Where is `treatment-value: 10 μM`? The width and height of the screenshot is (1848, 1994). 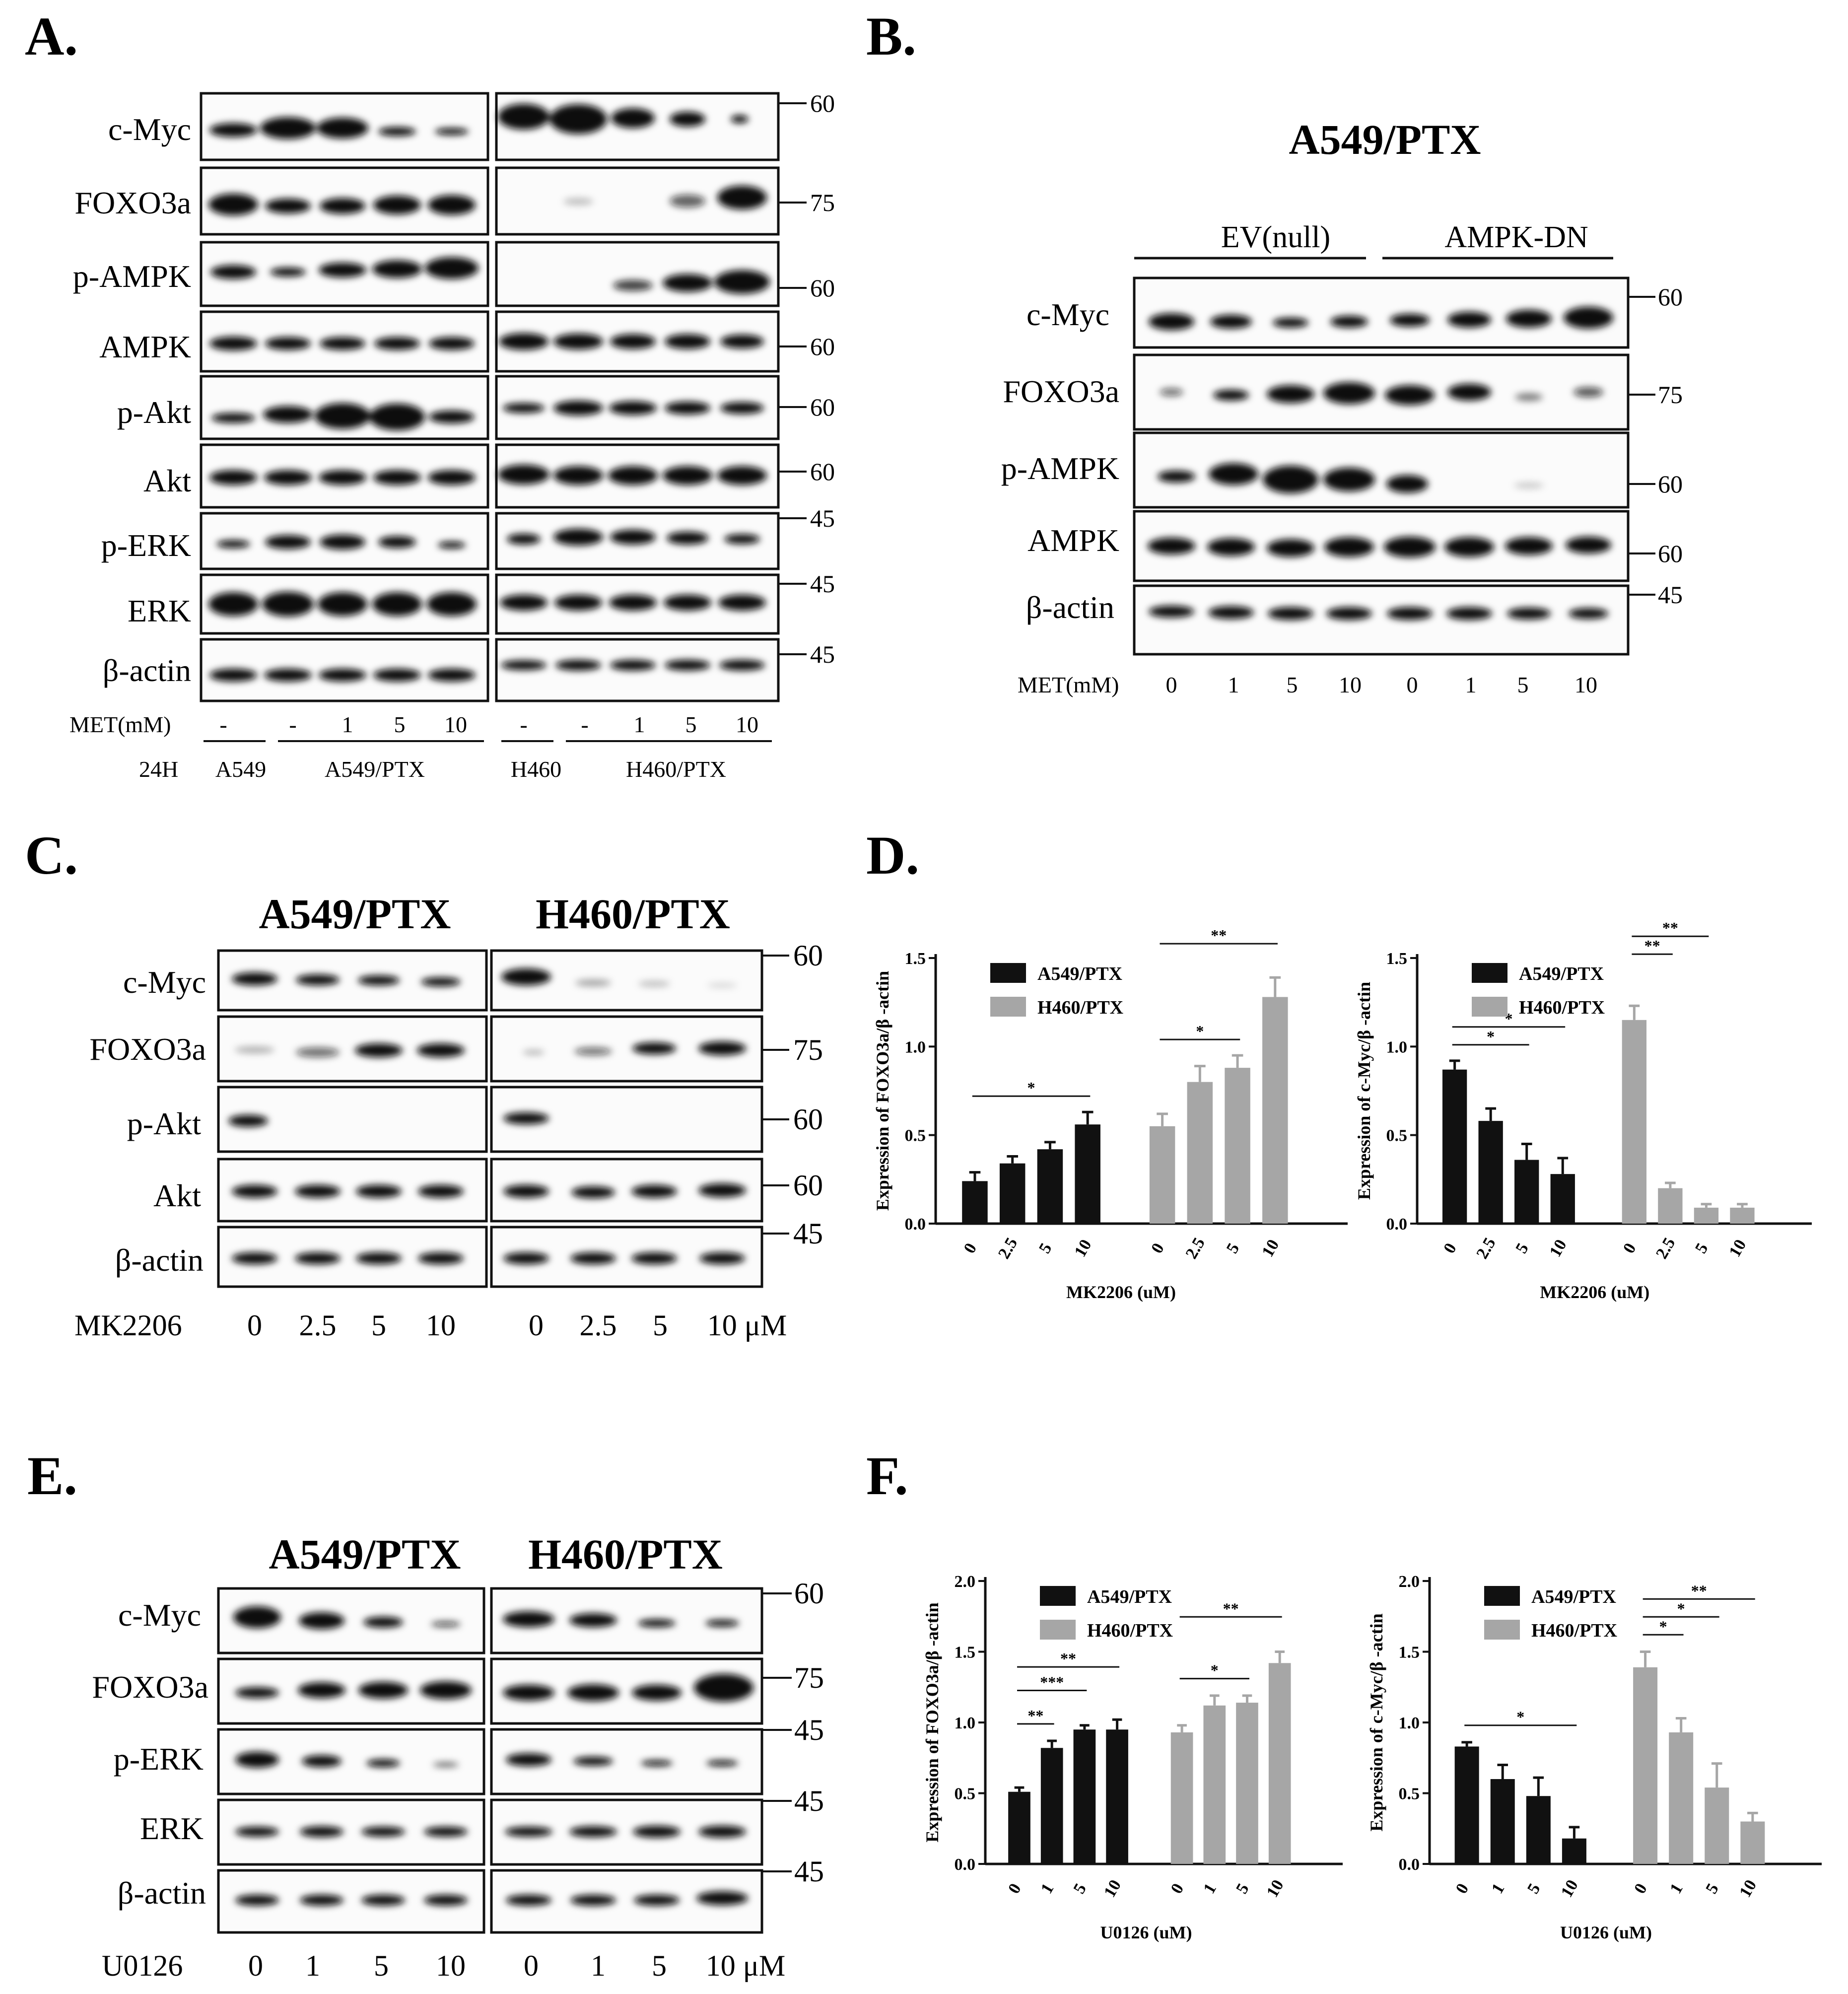 treatment-value: 10 μM is located at coordinates (747, 1325).